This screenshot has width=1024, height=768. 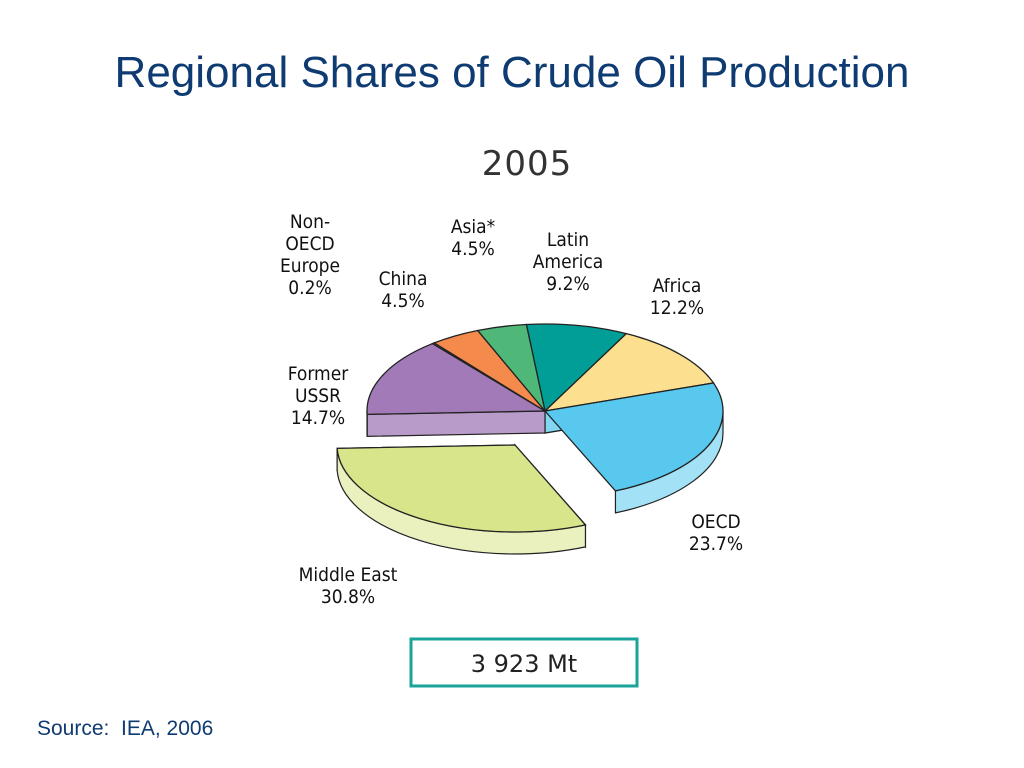 I want to click on slice-label-line: 0.2%, so click(x=309, y=288).